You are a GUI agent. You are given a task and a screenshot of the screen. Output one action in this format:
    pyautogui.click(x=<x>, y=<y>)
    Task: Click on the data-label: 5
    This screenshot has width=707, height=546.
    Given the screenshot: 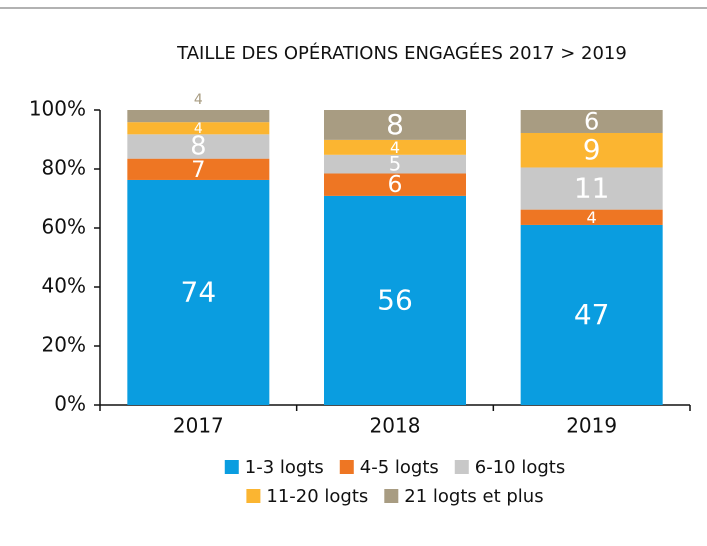 What is the action you would take?
    pyautogui.click(x=395, y=164)
    